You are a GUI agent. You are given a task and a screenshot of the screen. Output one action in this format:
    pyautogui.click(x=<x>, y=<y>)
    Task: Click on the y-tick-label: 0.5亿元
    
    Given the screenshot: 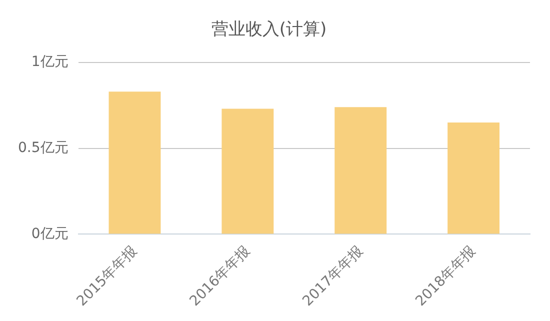 What is the action you would take?
    pyautogui.click(x=43, y=148)
    